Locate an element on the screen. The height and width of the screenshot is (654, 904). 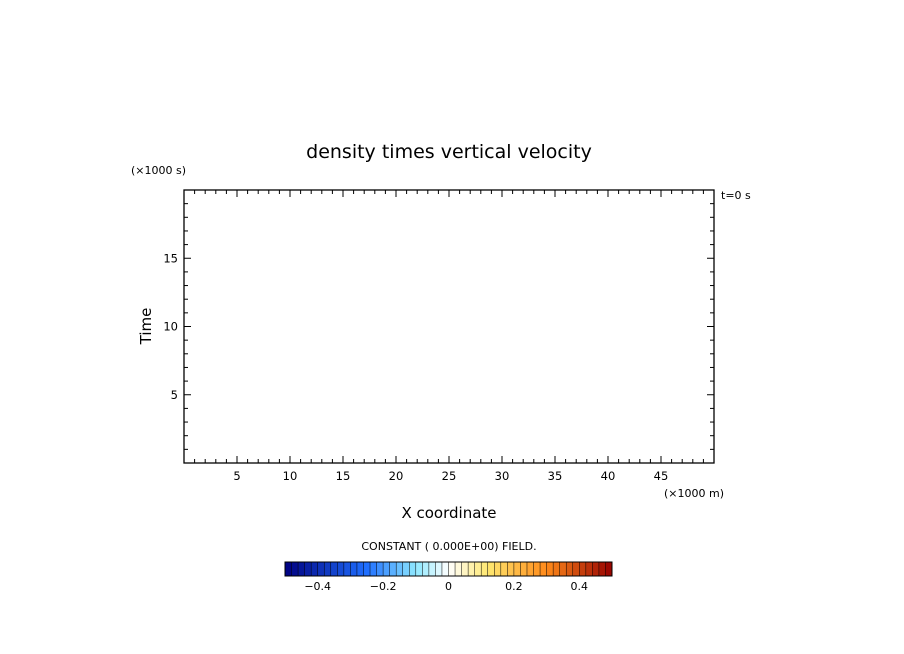
x-multiplier-label: (×1000 m) is located at coordinates (694, 493).